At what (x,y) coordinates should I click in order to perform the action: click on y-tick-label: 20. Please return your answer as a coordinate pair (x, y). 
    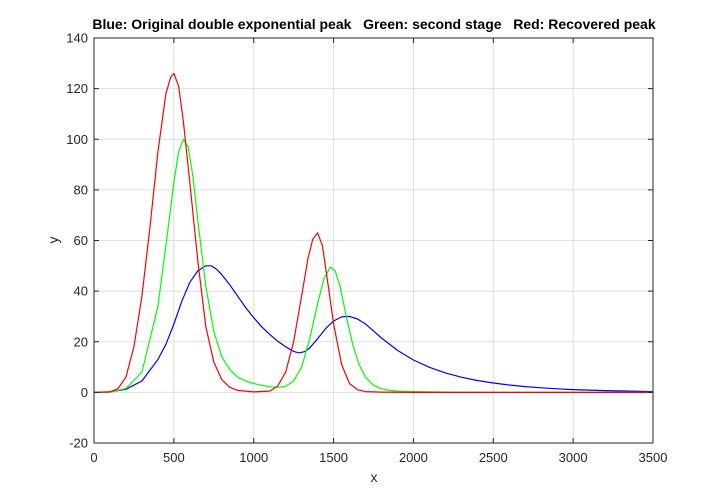
    Looking at the image, I should click on (81, 341).